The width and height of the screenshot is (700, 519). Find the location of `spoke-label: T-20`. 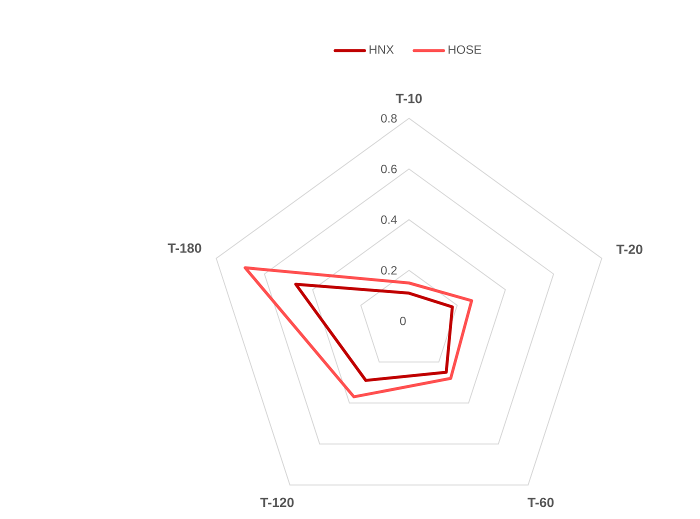

spoke-label: T-20 is located at coordinates (629, 249).